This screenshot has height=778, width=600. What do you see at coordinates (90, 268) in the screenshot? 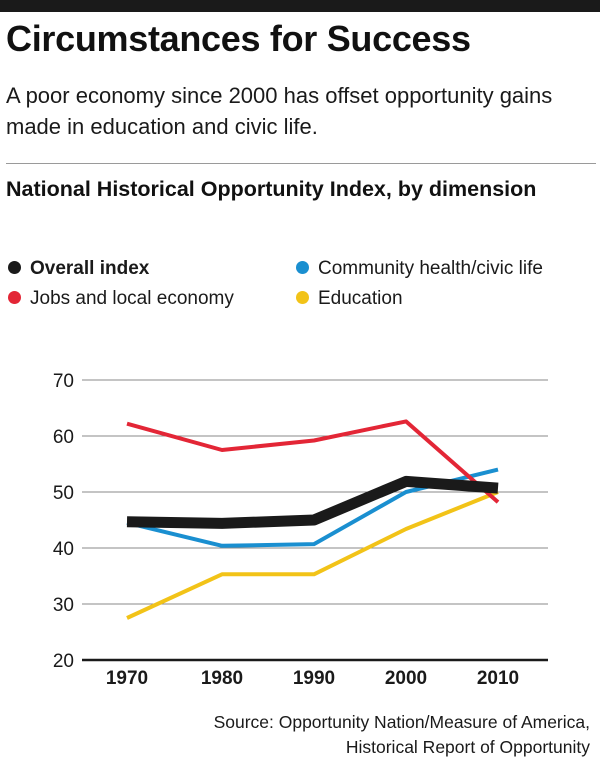
I see `legend-label: Overall index` at bounding box center [90, 268].